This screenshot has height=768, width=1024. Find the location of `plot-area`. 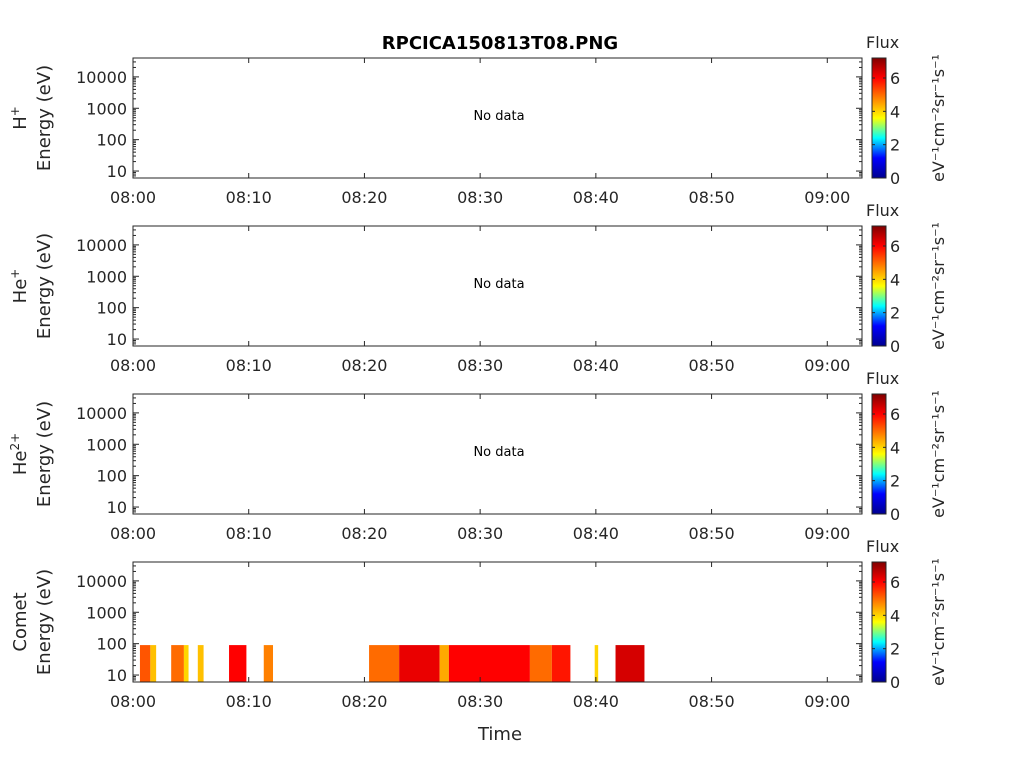

plot-area is located at coordinates (497, 286).